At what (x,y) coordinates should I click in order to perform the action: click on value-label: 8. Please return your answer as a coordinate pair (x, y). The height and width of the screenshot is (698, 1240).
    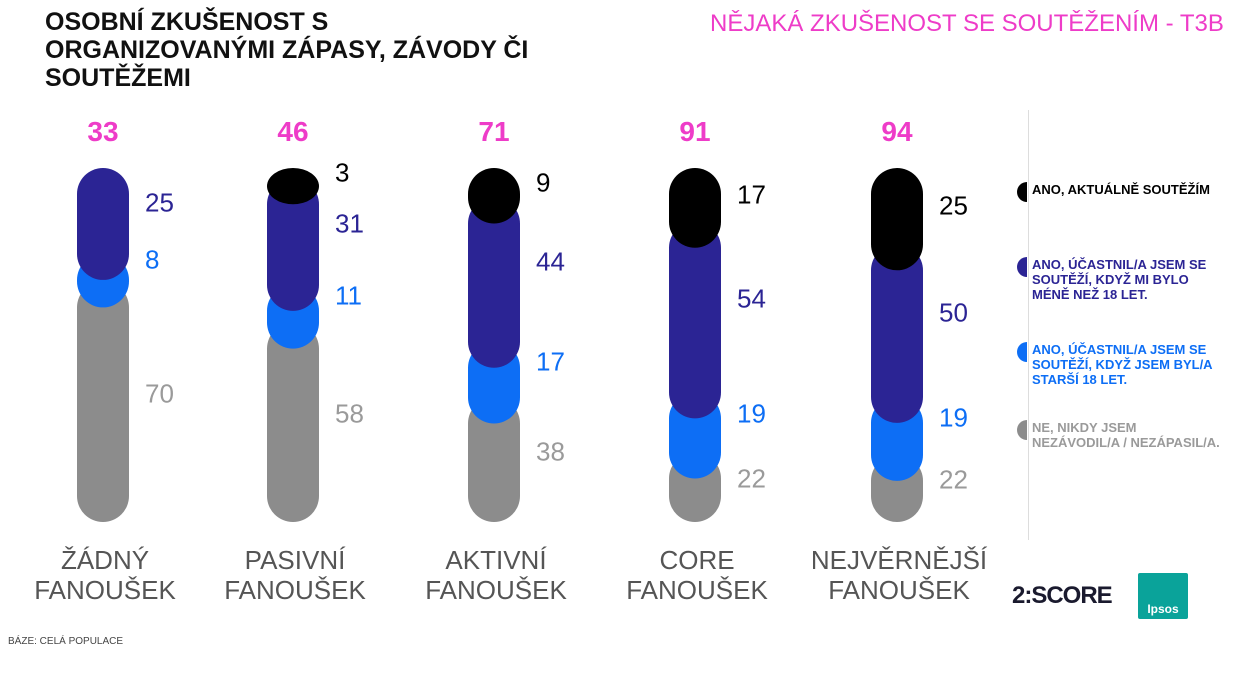
    Looking at the image, I should click on (152, 259).